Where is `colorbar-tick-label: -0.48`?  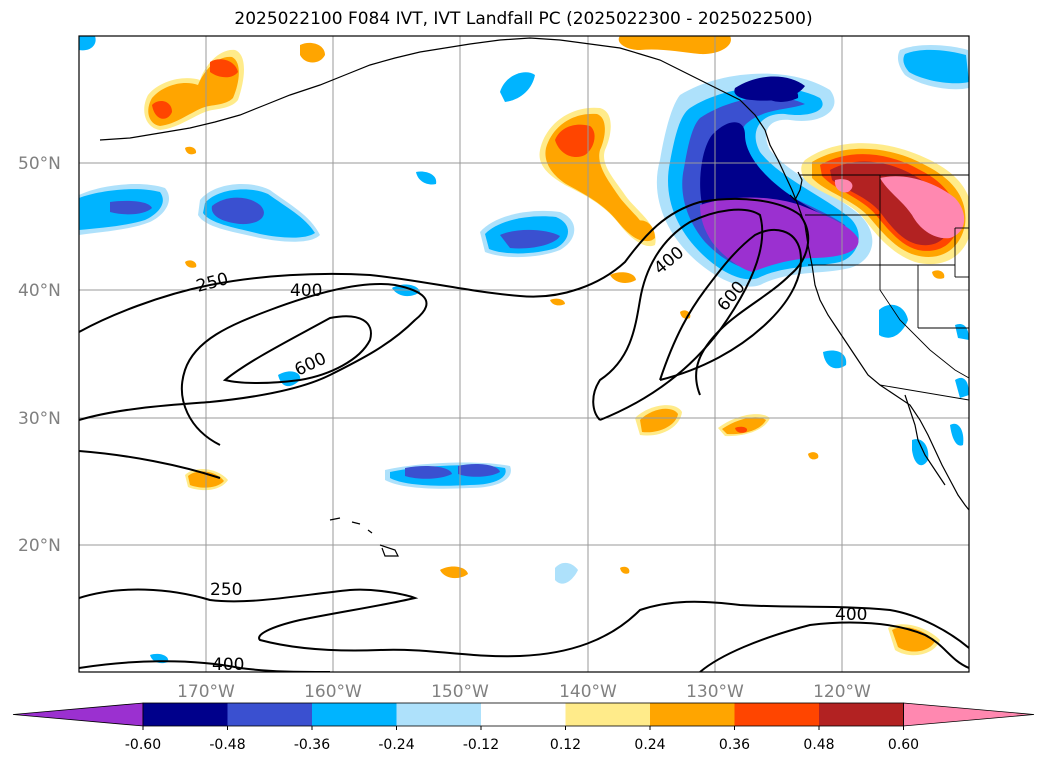 colorbar-tick-label: -0.48 is located at coordinates (227, 745).